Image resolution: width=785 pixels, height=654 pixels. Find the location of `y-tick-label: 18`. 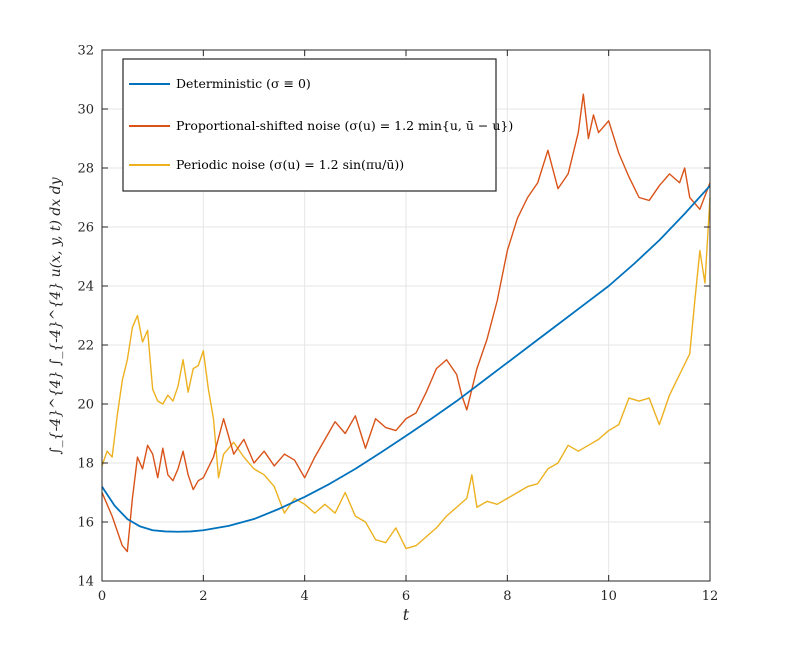

y-tick-label: 18 is located at coordinates (85, 464).